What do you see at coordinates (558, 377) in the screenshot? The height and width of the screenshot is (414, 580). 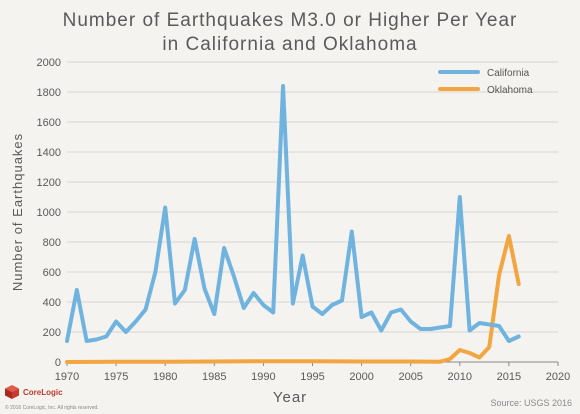 I see `x-tick-label: 2020` at bounding box center [558, 377].